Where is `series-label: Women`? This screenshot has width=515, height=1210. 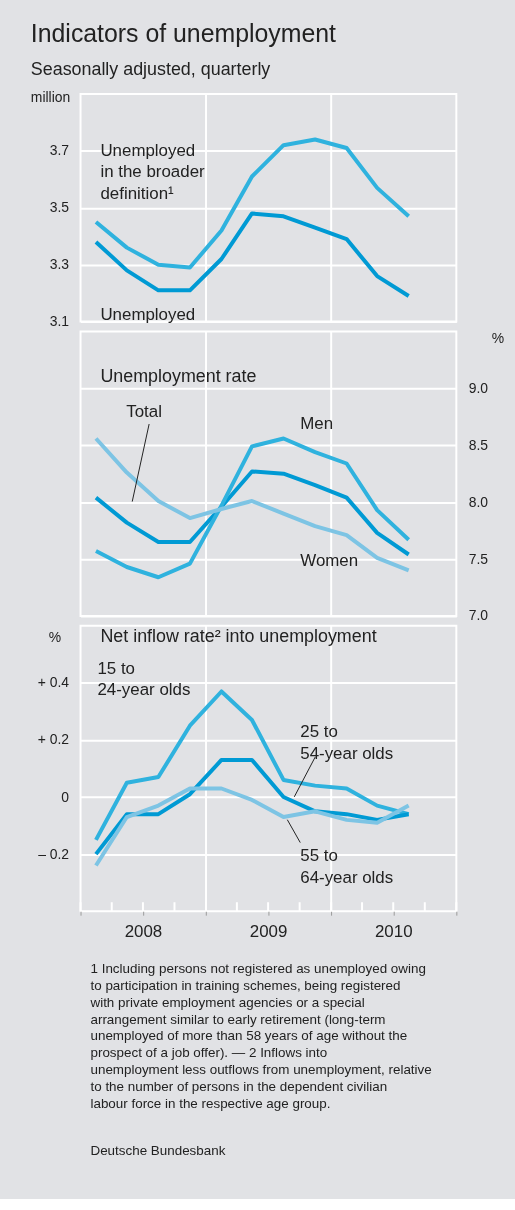
series-label: Women is located at coordinates (329, 561).